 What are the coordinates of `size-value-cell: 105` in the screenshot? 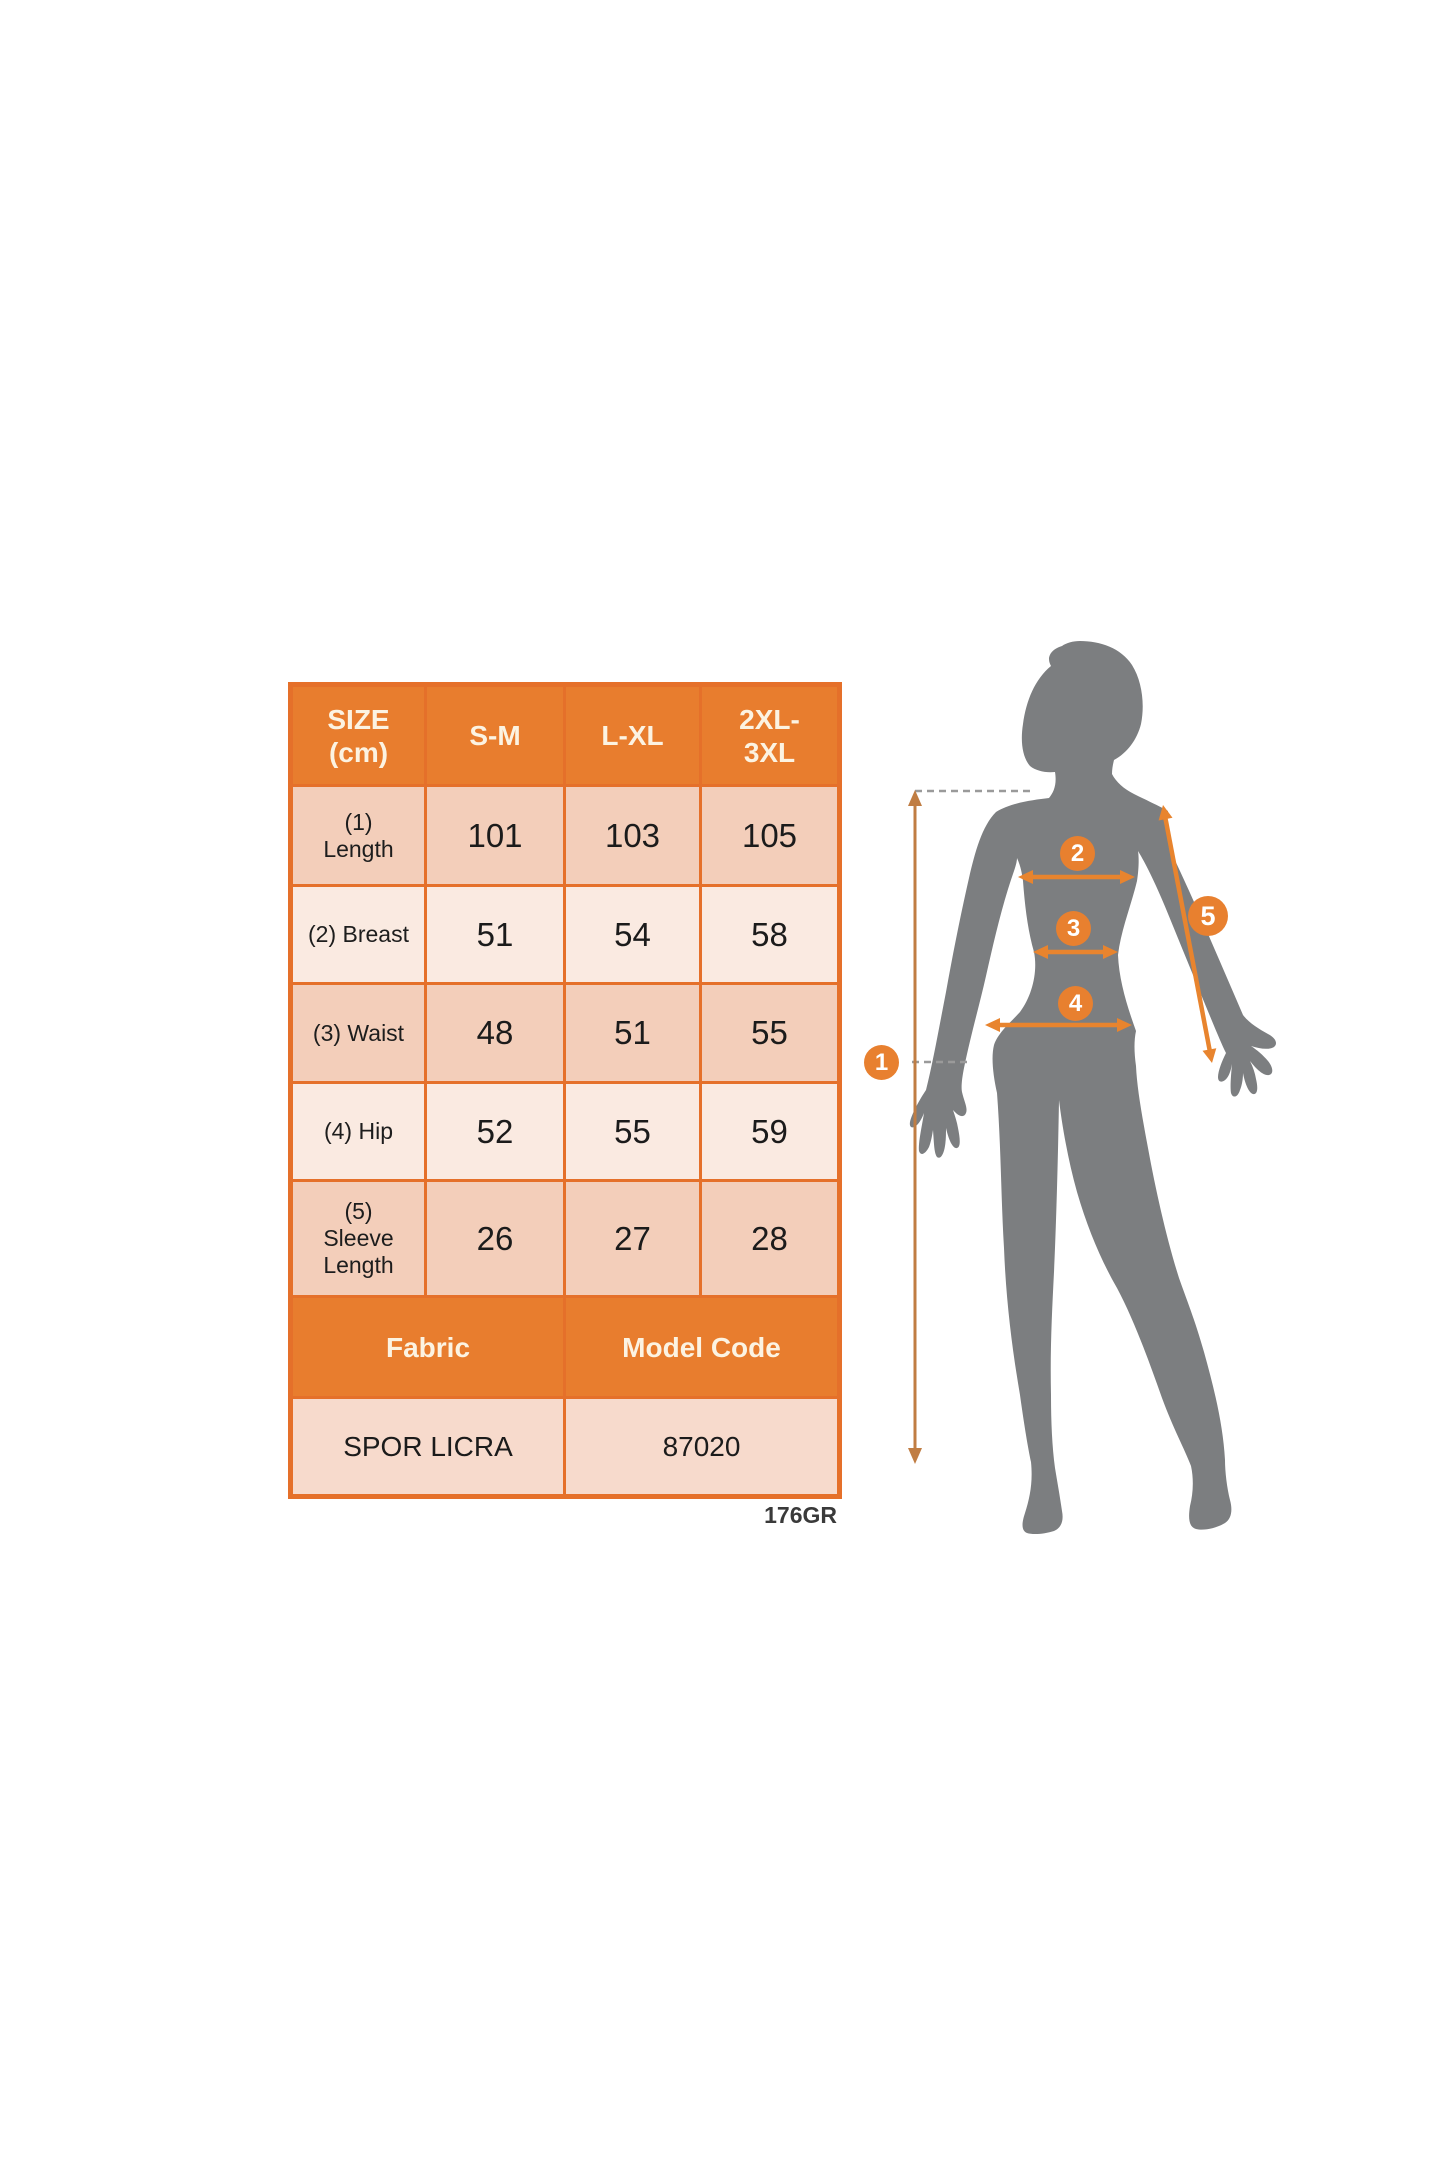 It's located at (770, 835).